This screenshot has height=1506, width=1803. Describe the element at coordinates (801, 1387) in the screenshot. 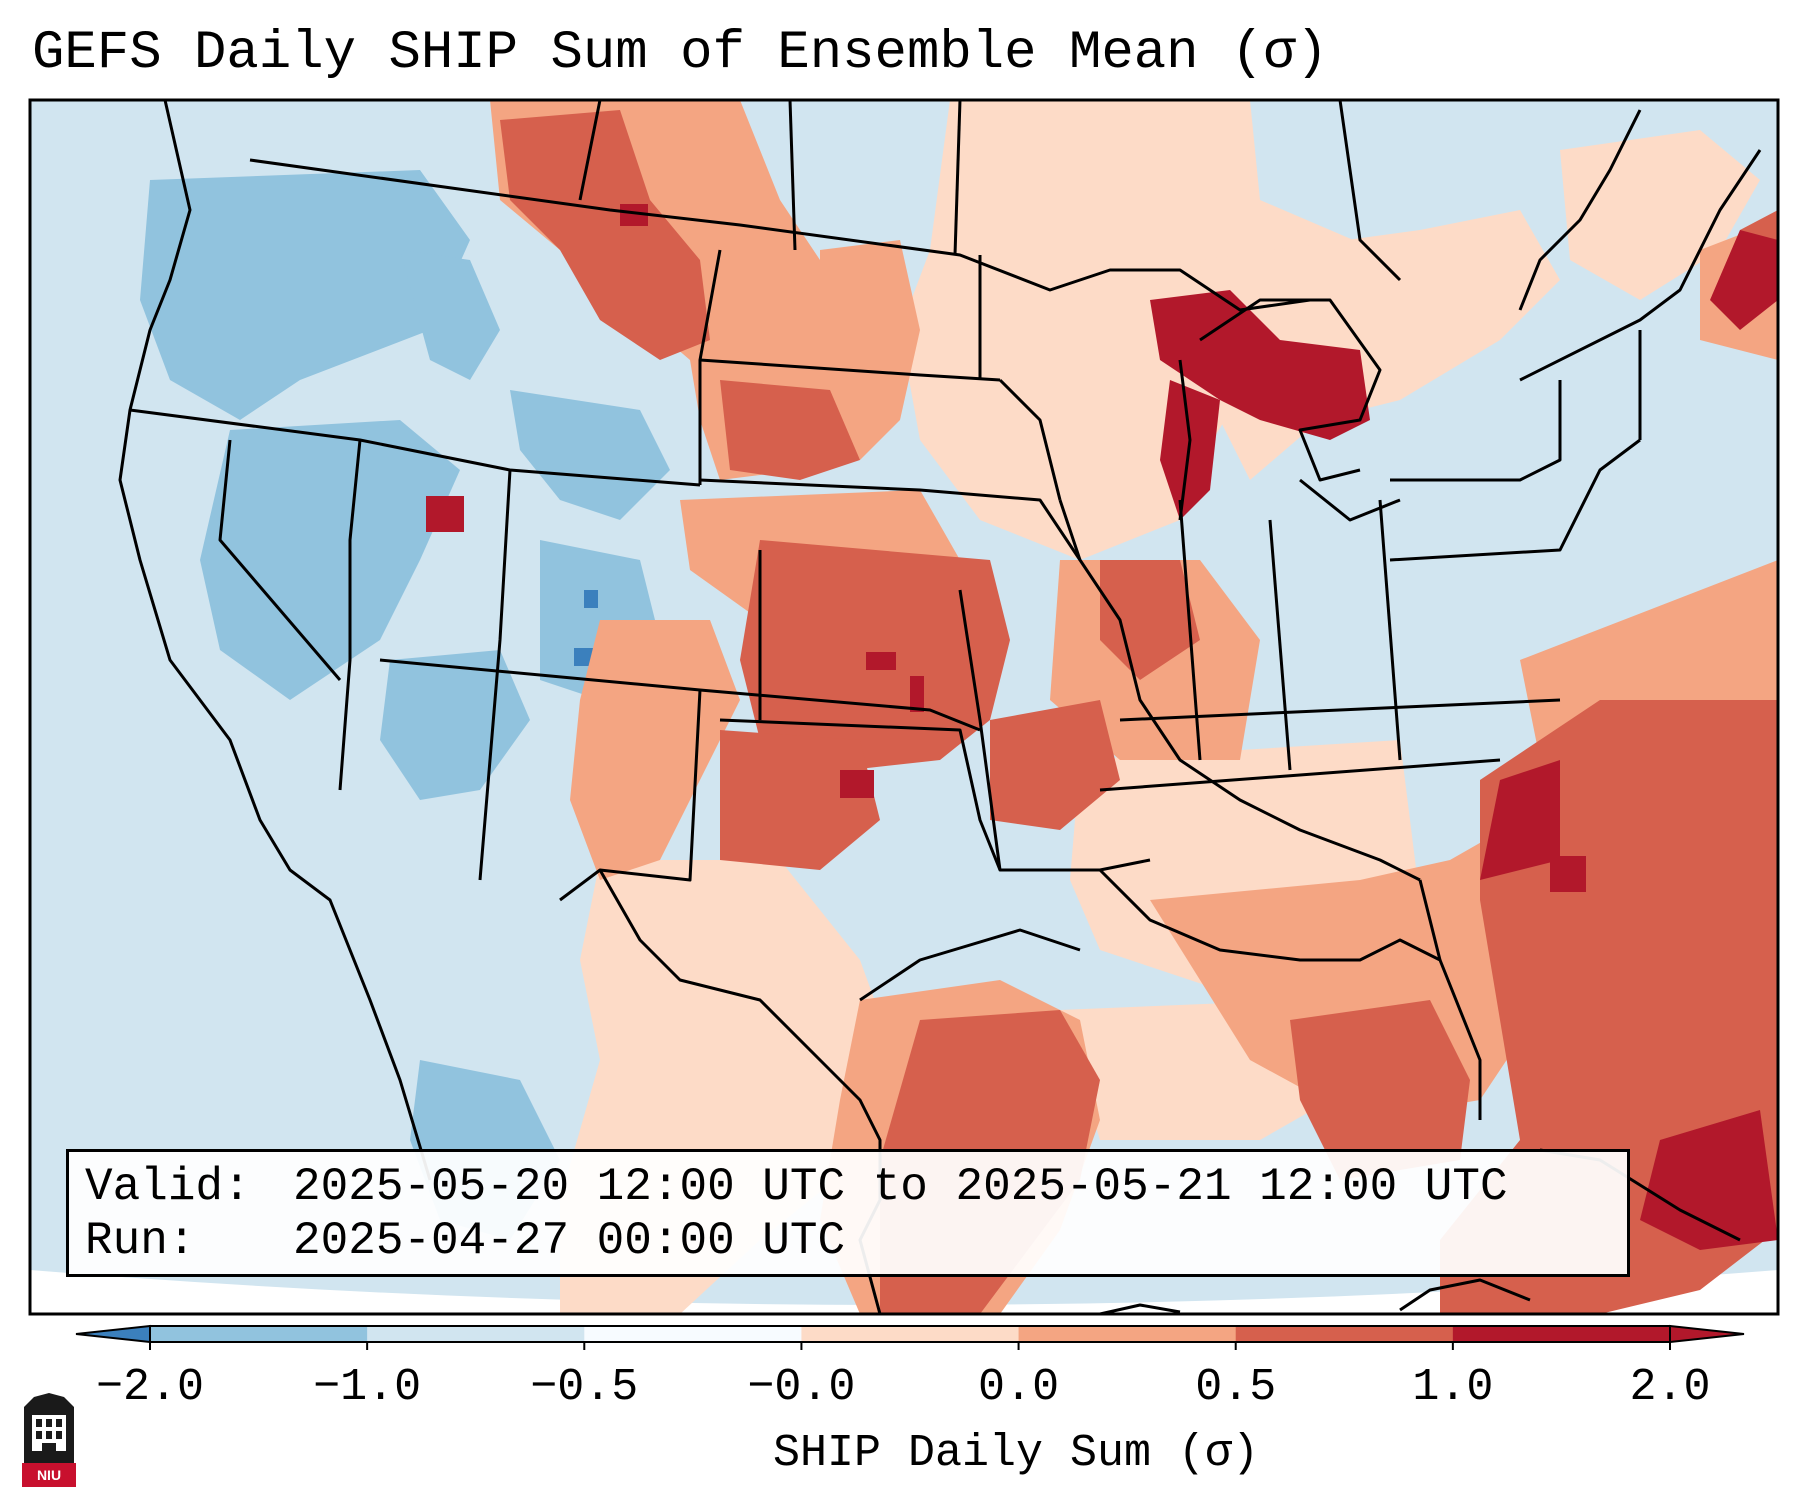

I see `colorbar-tick-label: −0.0` at that location.